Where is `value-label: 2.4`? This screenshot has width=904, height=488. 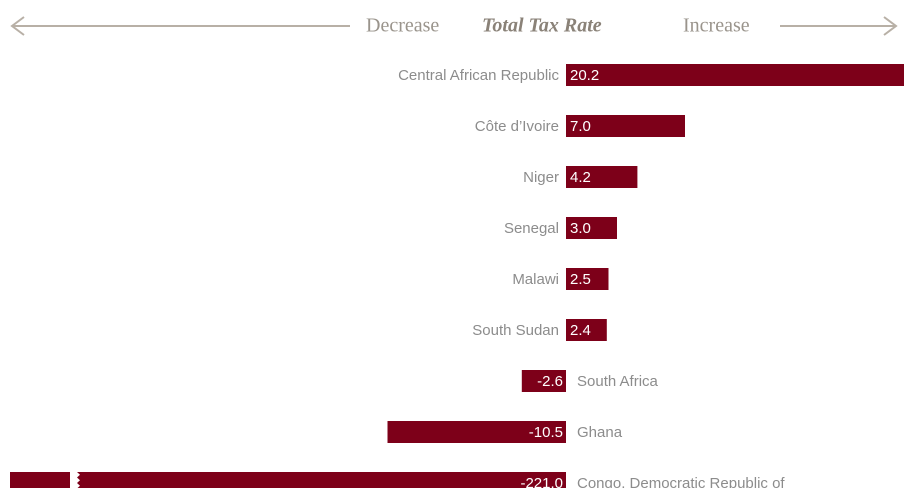
value-label: 2.4 is located at coordinates (580, 330).